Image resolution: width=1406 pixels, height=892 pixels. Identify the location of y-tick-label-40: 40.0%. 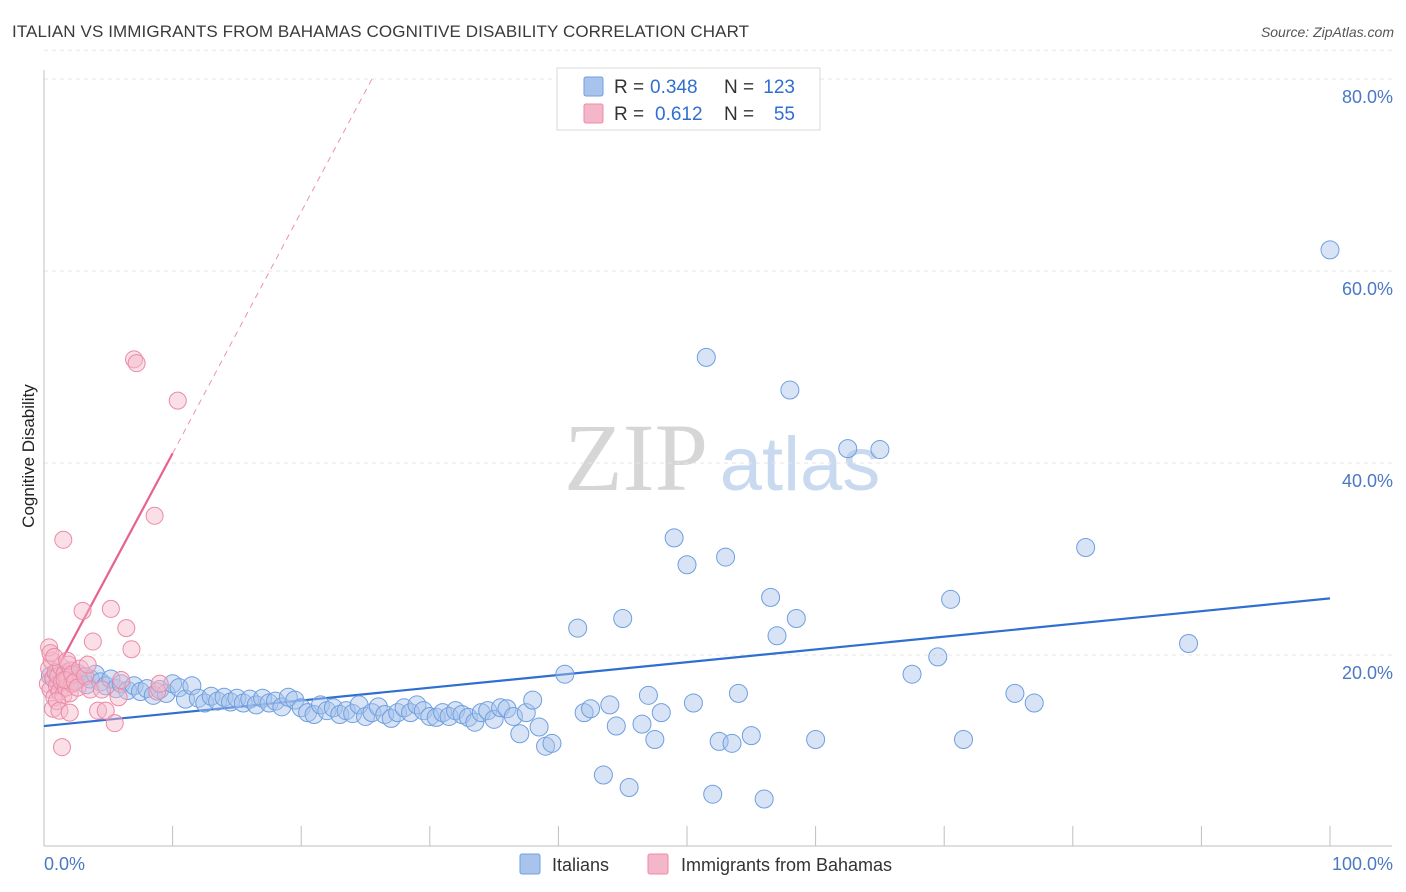
(1367, 481).